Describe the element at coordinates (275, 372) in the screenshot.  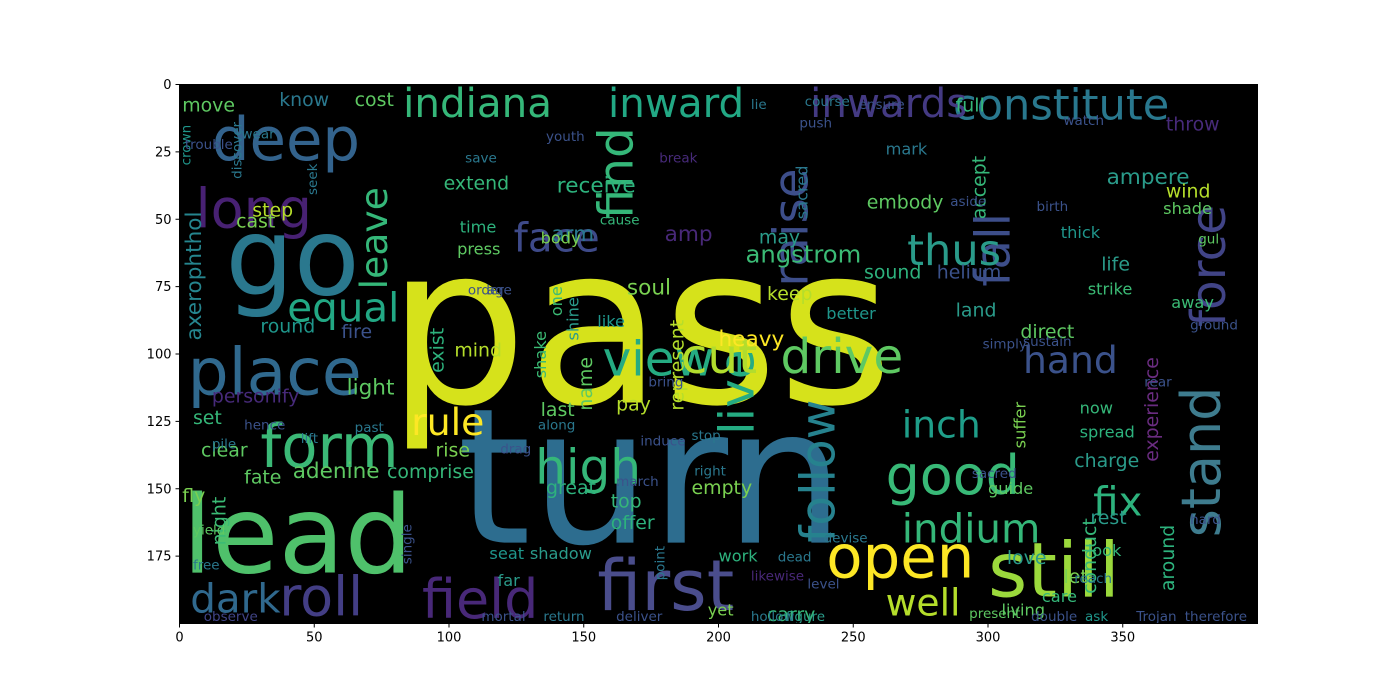
I see `word-place: place` at that location.